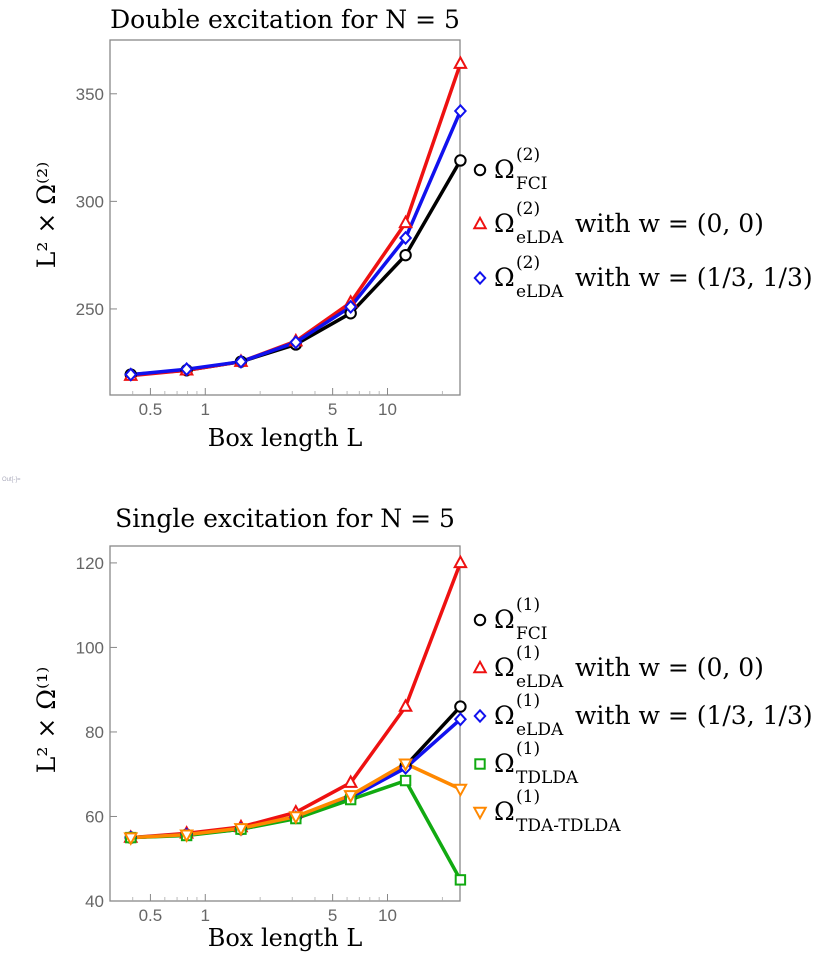  I want to click on y-axis-label: L² × Ω⁽²⁾, so click(46, 215).